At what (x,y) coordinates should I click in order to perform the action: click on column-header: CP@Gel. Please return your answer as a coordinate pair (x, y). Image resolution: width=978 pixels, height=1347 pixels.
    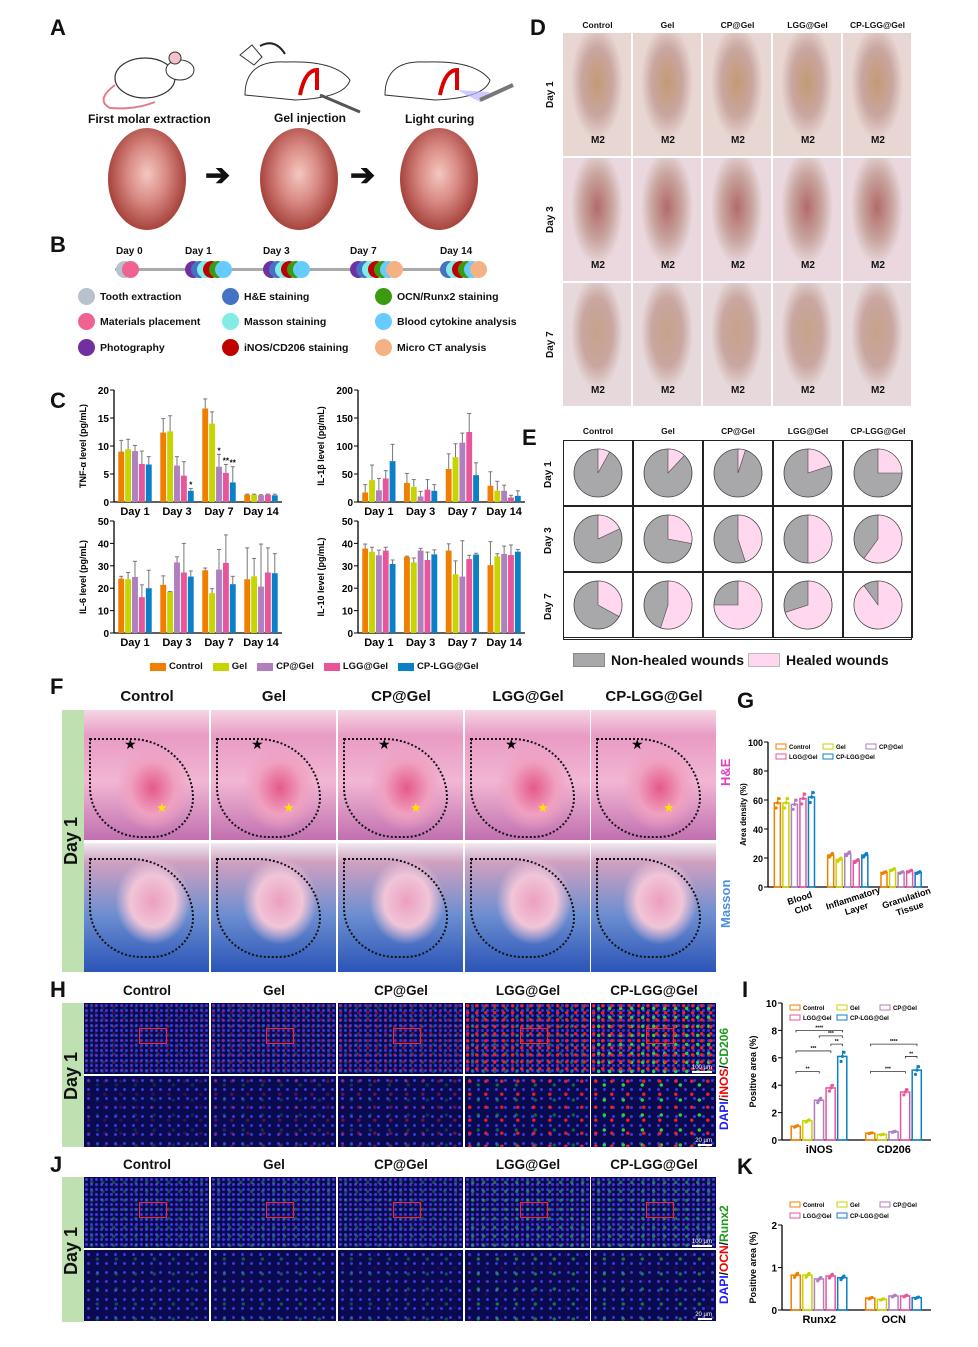
    Looking at the image, I should click on (737, 25).